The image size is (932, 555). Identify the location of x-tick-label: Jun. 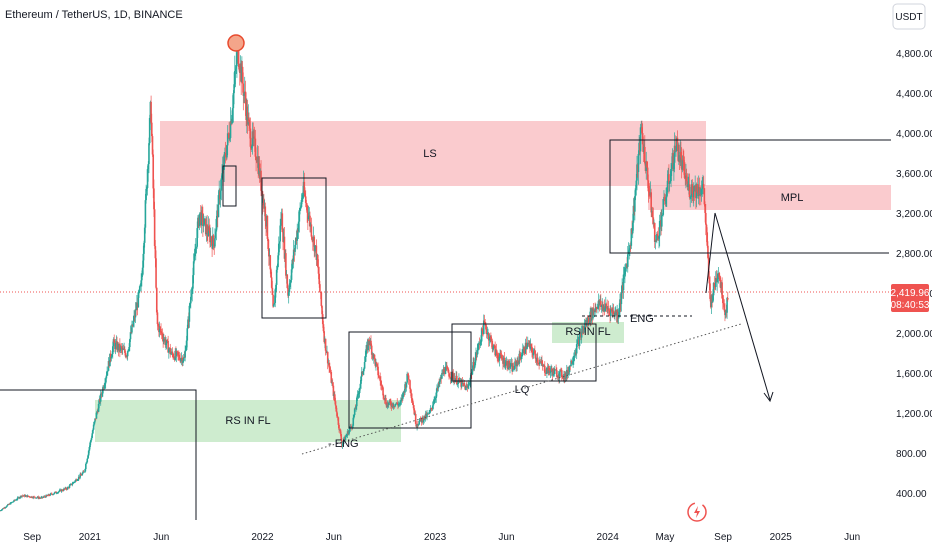
(334, 537).